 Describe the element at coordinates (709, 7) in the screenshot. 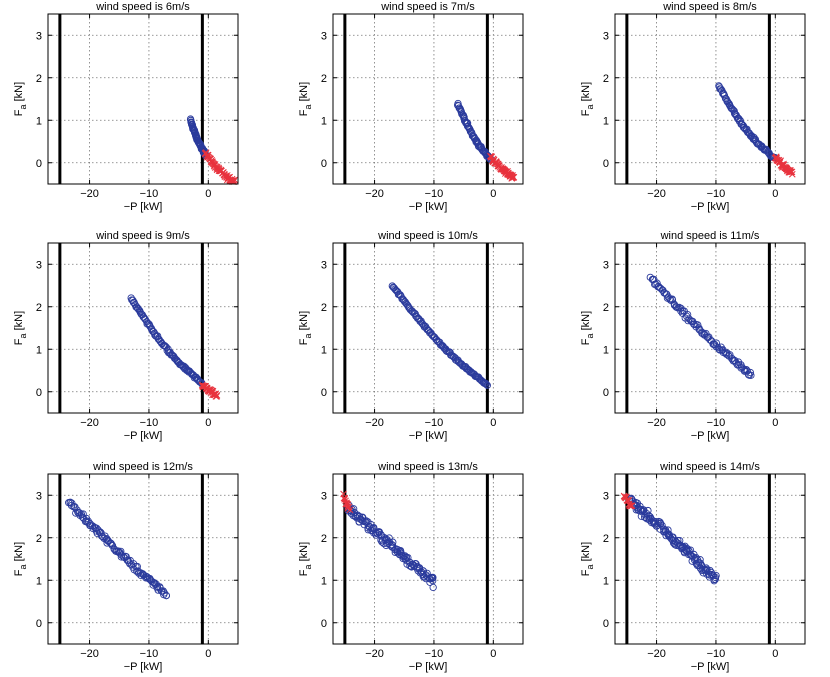

I see `subplot-title: wind speed is 8m/s` at that location.